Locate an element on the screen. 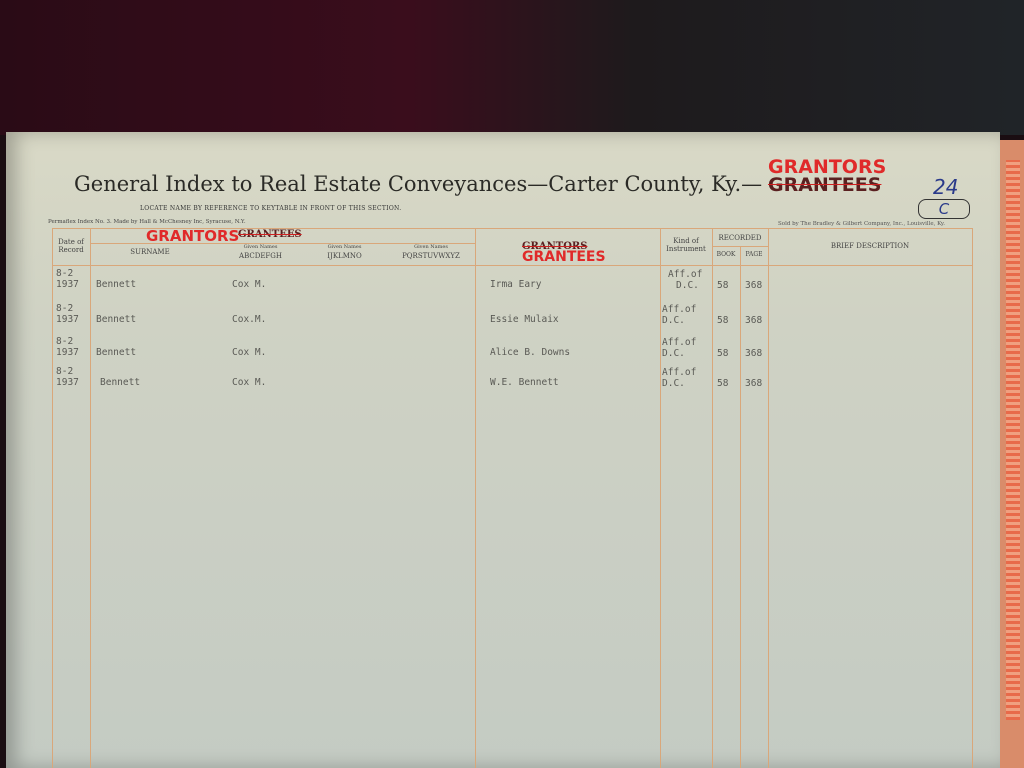 The height and width of the screenshot is (768, 1024). page-number: 24 is located at coordinates (946, 187).